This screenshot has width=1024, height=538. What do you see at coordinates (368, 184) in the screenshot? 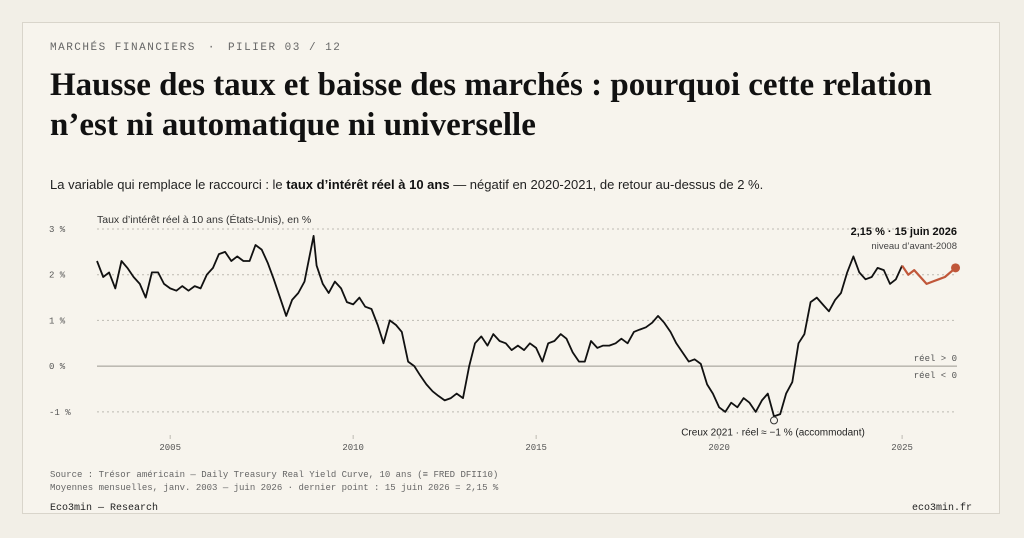
I see `lede-highlight: taux d’intérêt réel à 10 ans` at bounding box center [368, 184].